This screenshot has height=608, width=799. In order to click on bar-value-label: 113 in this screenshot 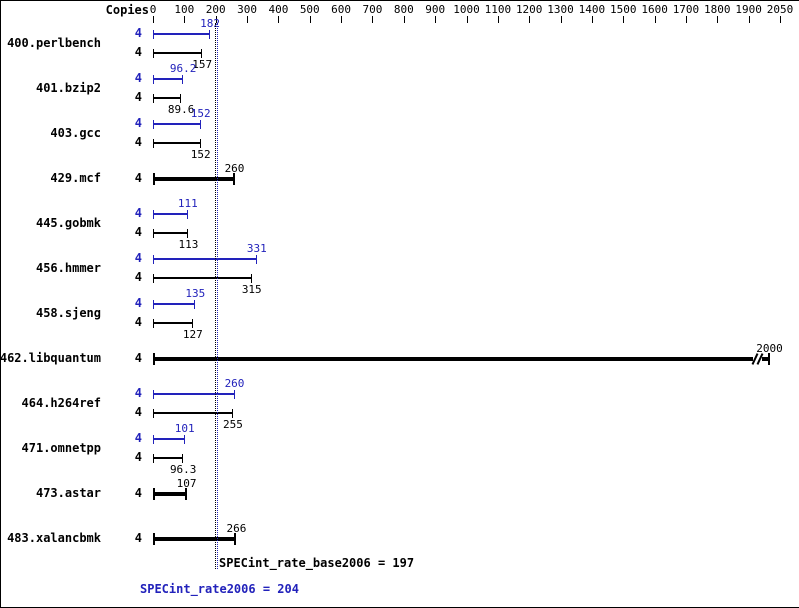, I will do `click(188, 244)`.